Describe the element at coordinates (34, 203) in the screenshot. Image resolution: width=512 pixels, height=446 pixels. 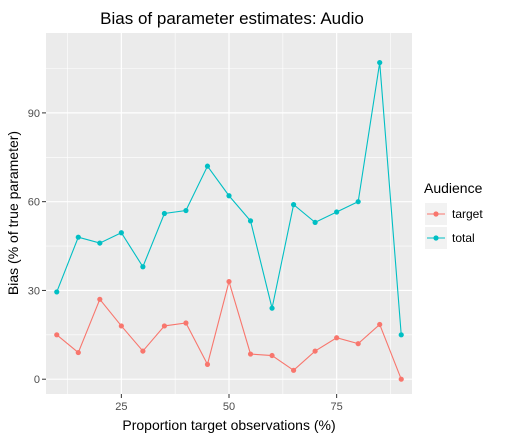
I see `y-tick-label: 60` at that location.